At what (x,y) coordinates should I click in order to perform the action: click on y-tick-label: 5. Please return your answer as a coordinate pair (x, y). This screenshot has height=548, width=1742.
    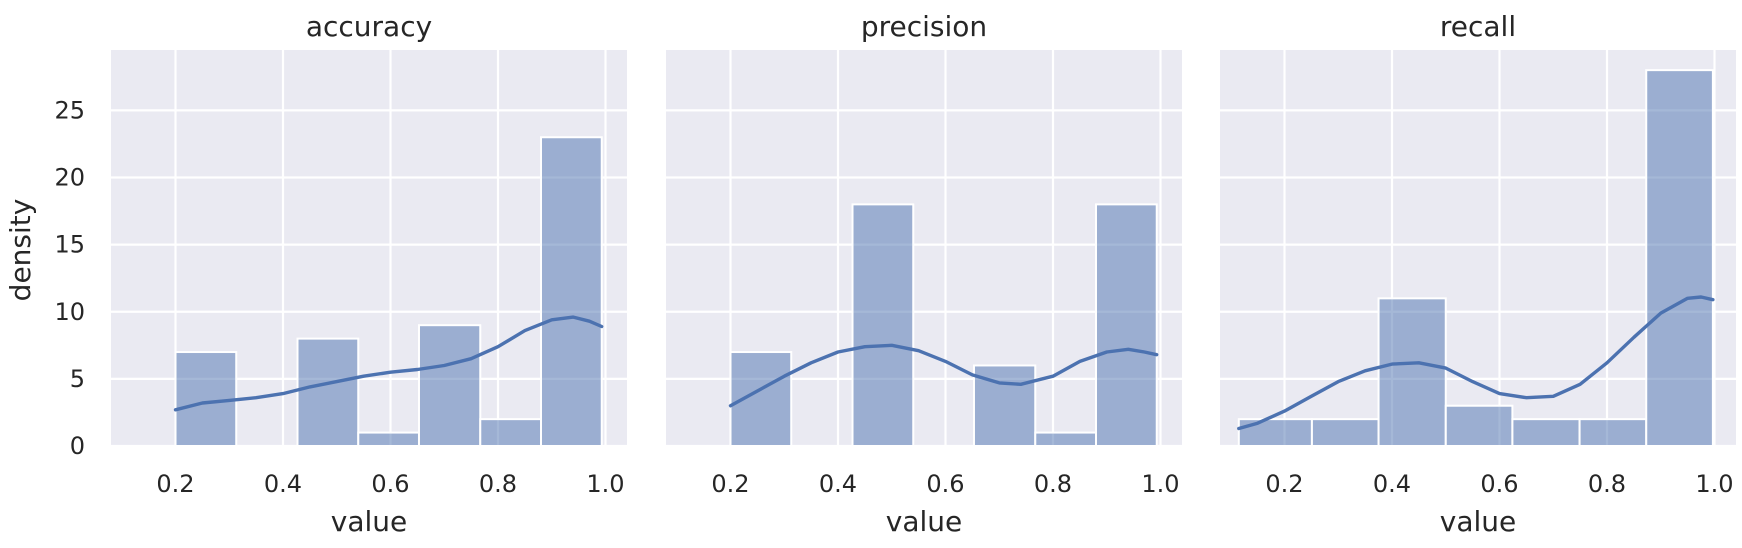
    Looking at the image, I should click on (77, 379).